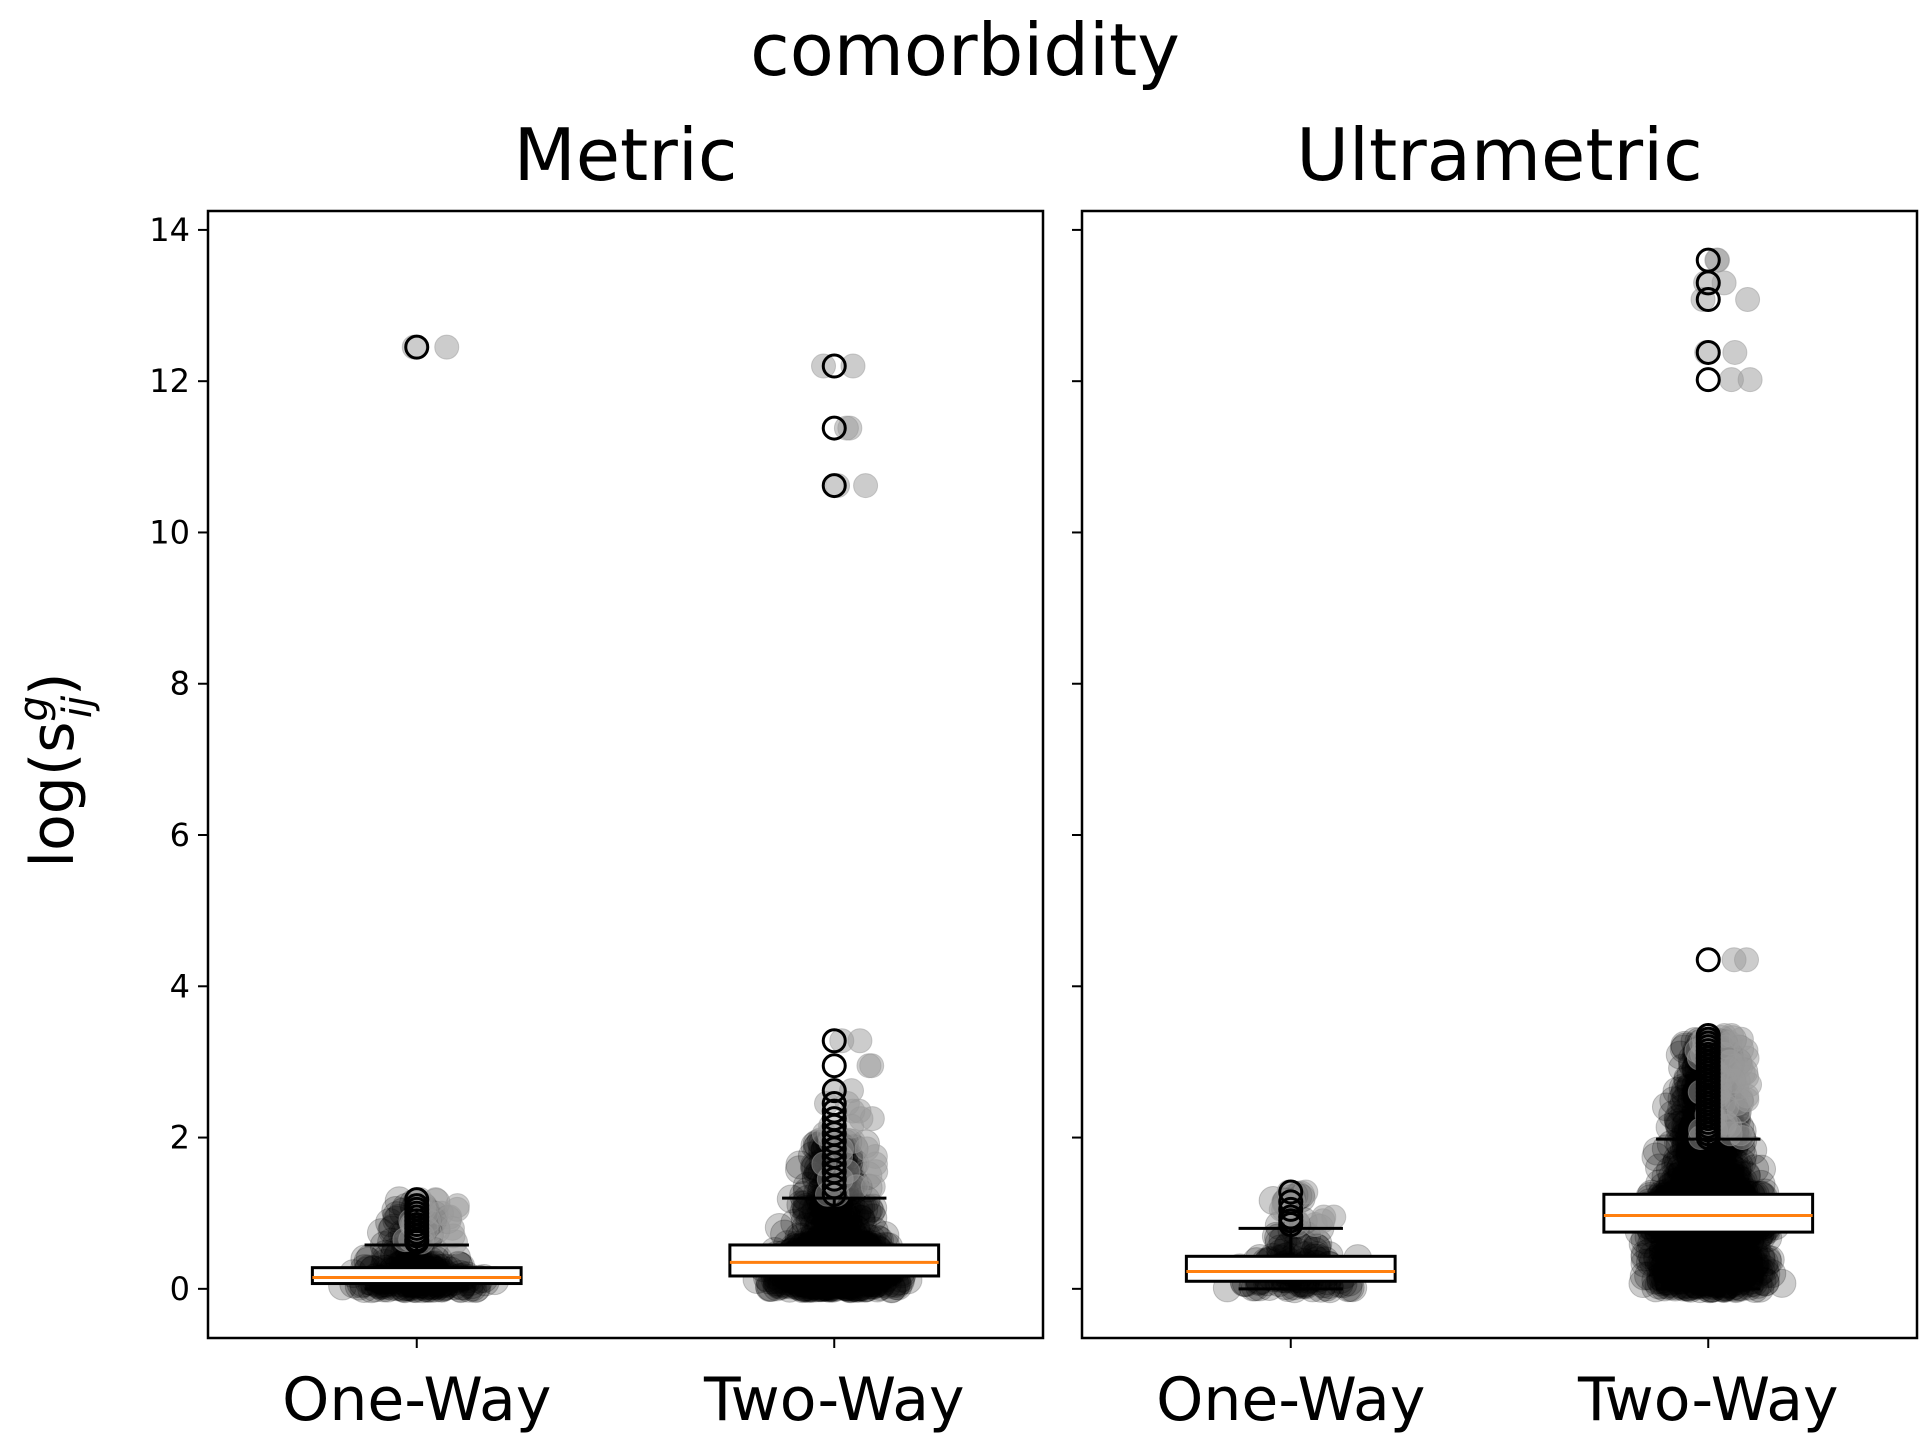  What do you see at coordinates (180, 1289) in the screenshot?
I see `y-tick-label: 0` at bounding box center [180, 1289].